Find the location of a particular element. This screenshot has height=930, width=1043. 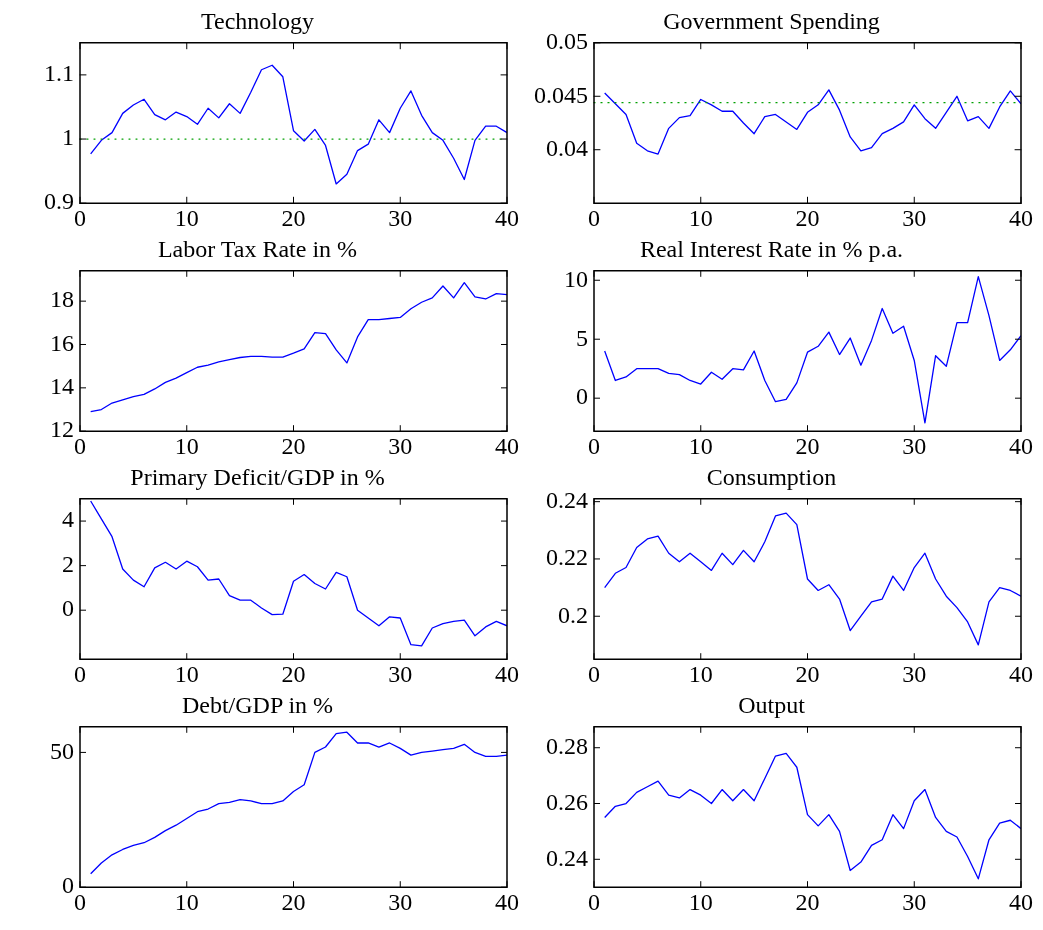

y-tick-label: 4 is located at coordinates (68, 519).